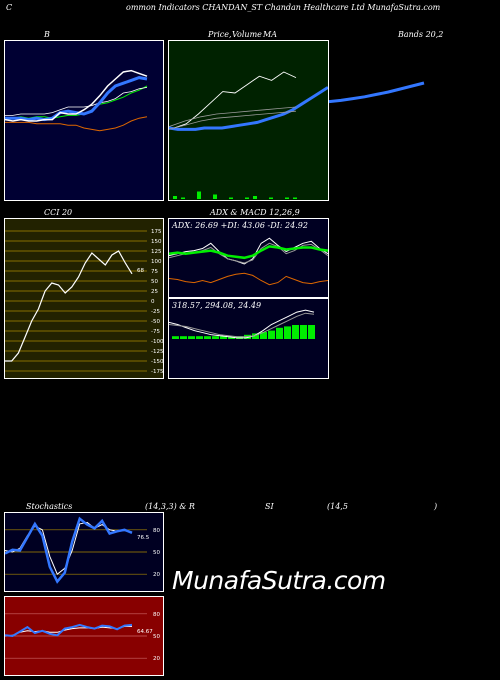 The width and height of the screenshot is (500, 680). Describe the element at coordinates (157, 352) in the screenshot. I see `cci-tick-label: -125` at that location.